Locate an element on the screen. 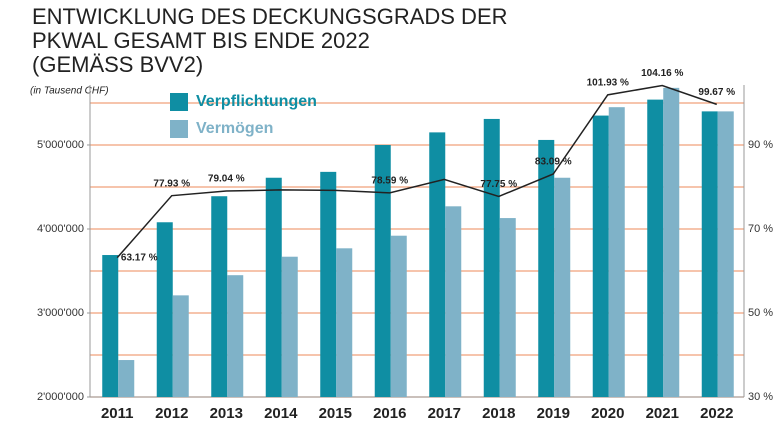 This screenshot has width=776, height=435. data-label: 77.93 % is located at coordinates (171, 183).